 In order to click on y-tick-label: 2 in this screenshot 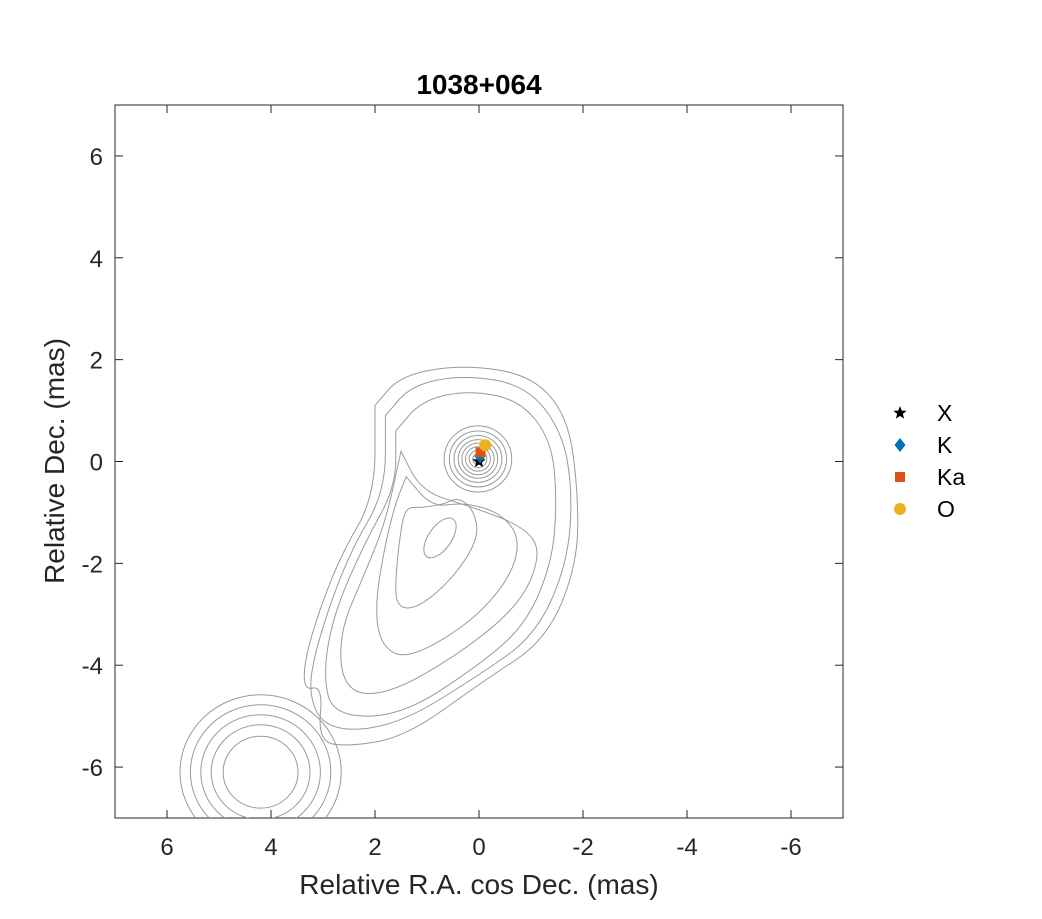, I will do `click(96, 361)`.